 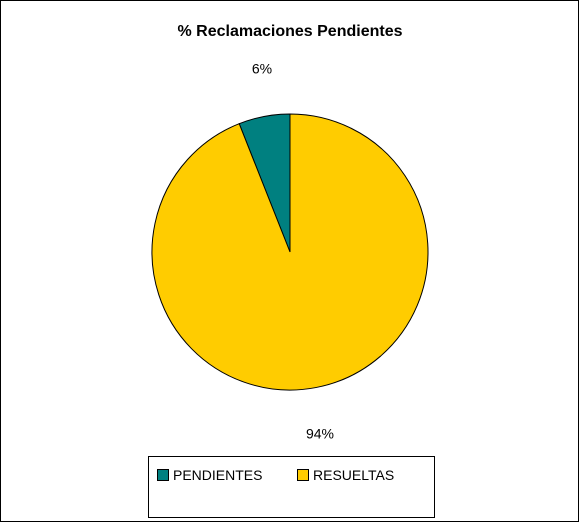 I want to click on data-label: 94%, so click(x=320, y=434).